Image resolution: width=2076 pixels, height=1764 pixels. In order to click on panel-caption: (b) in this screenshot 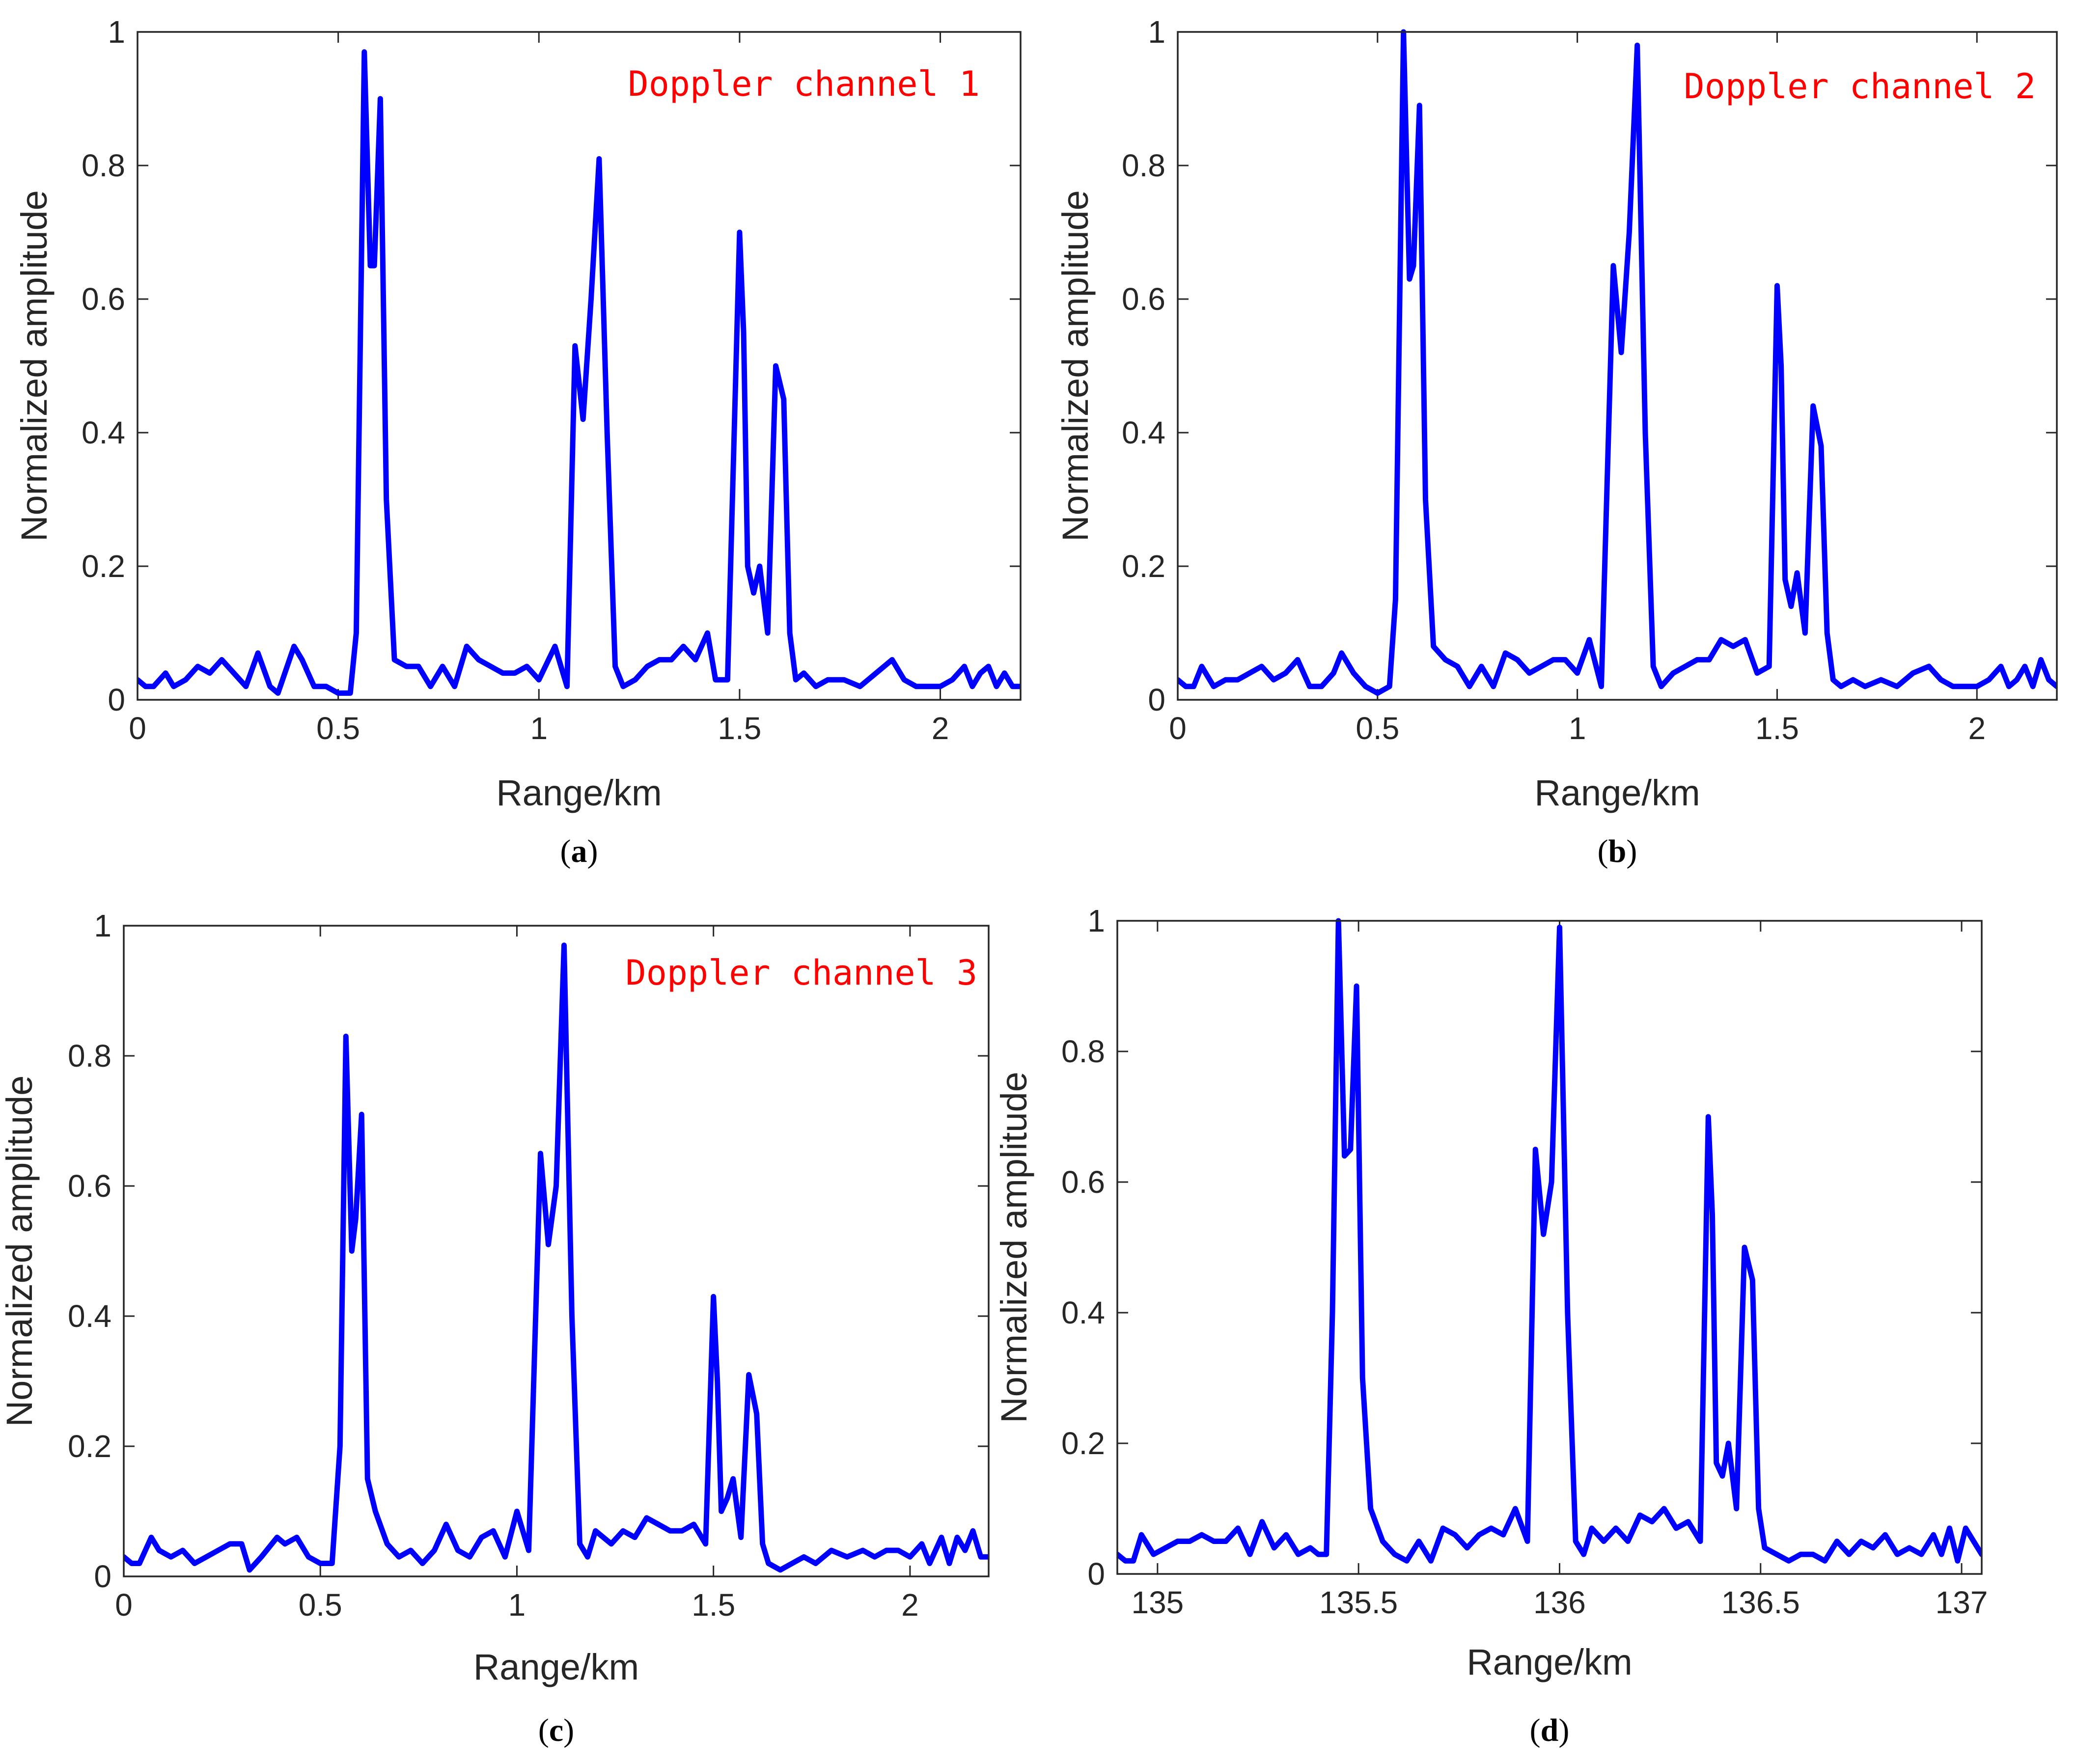, I will do `click(1617, 851)`.